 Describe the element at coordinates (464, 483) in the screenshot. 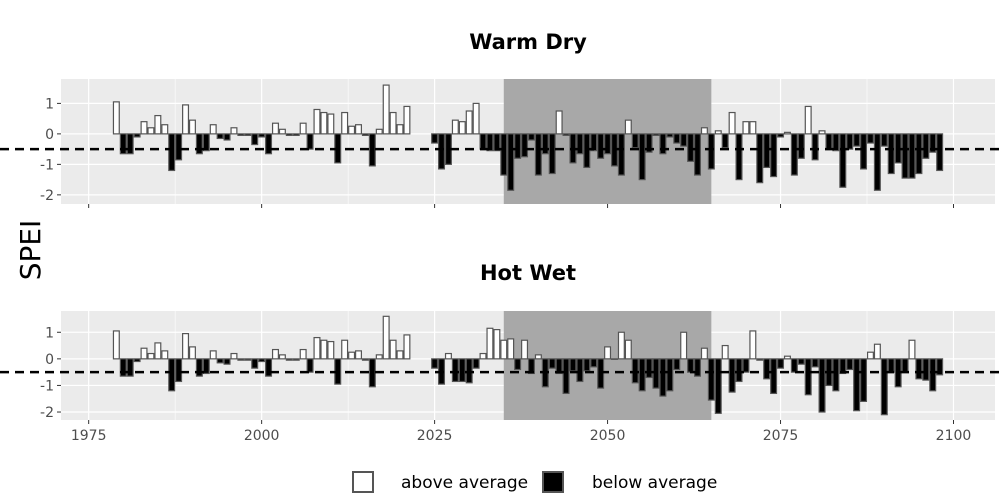

I see `legend-above-label: above average` at that location.